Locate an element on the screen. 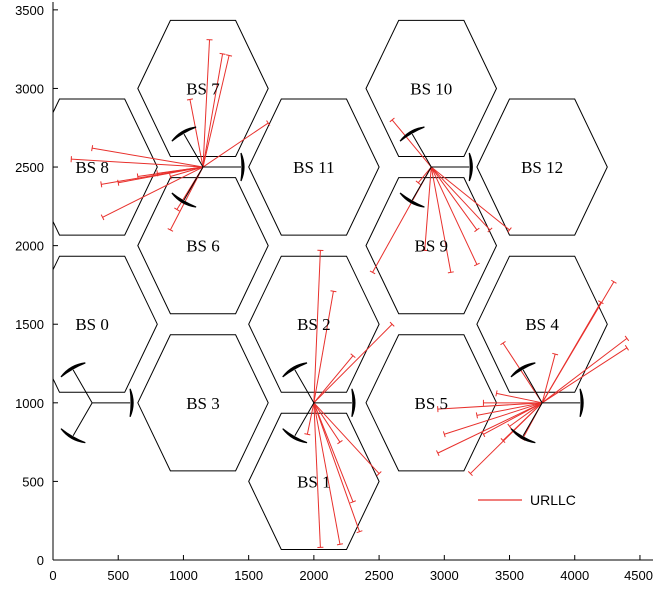 This screenshot has width=653, height=589. y-tick-label: 2000 is located at coordinates (29, 246).